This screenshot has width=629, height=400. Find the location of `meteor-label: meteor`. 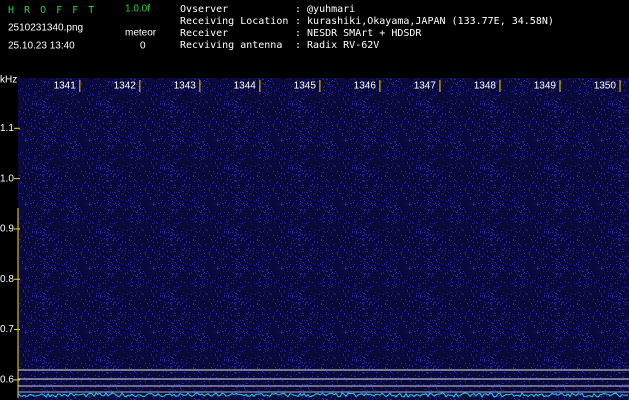

meteor-label: meteor is located at coordinates (141, 33).